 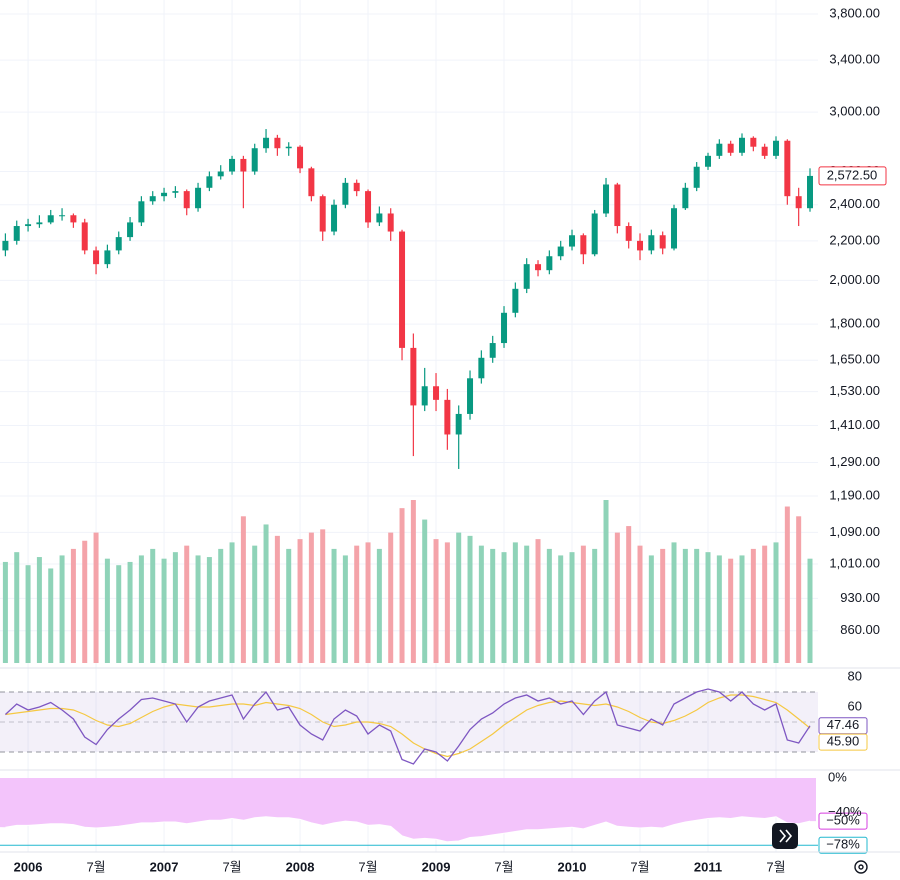 I want to click on drawdown-fill, so click(x=408, y=810).